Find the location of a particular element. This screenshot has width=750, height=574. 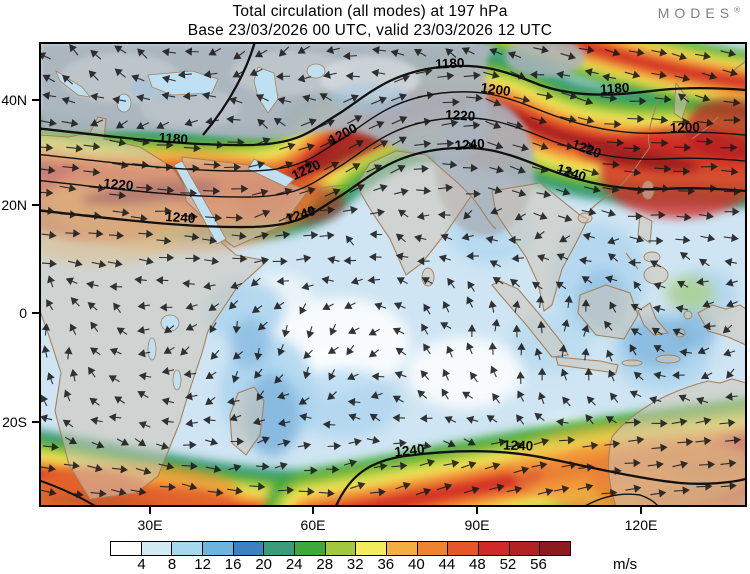

colorbar-tick-label: 36 is located at coordinates (386, 564).